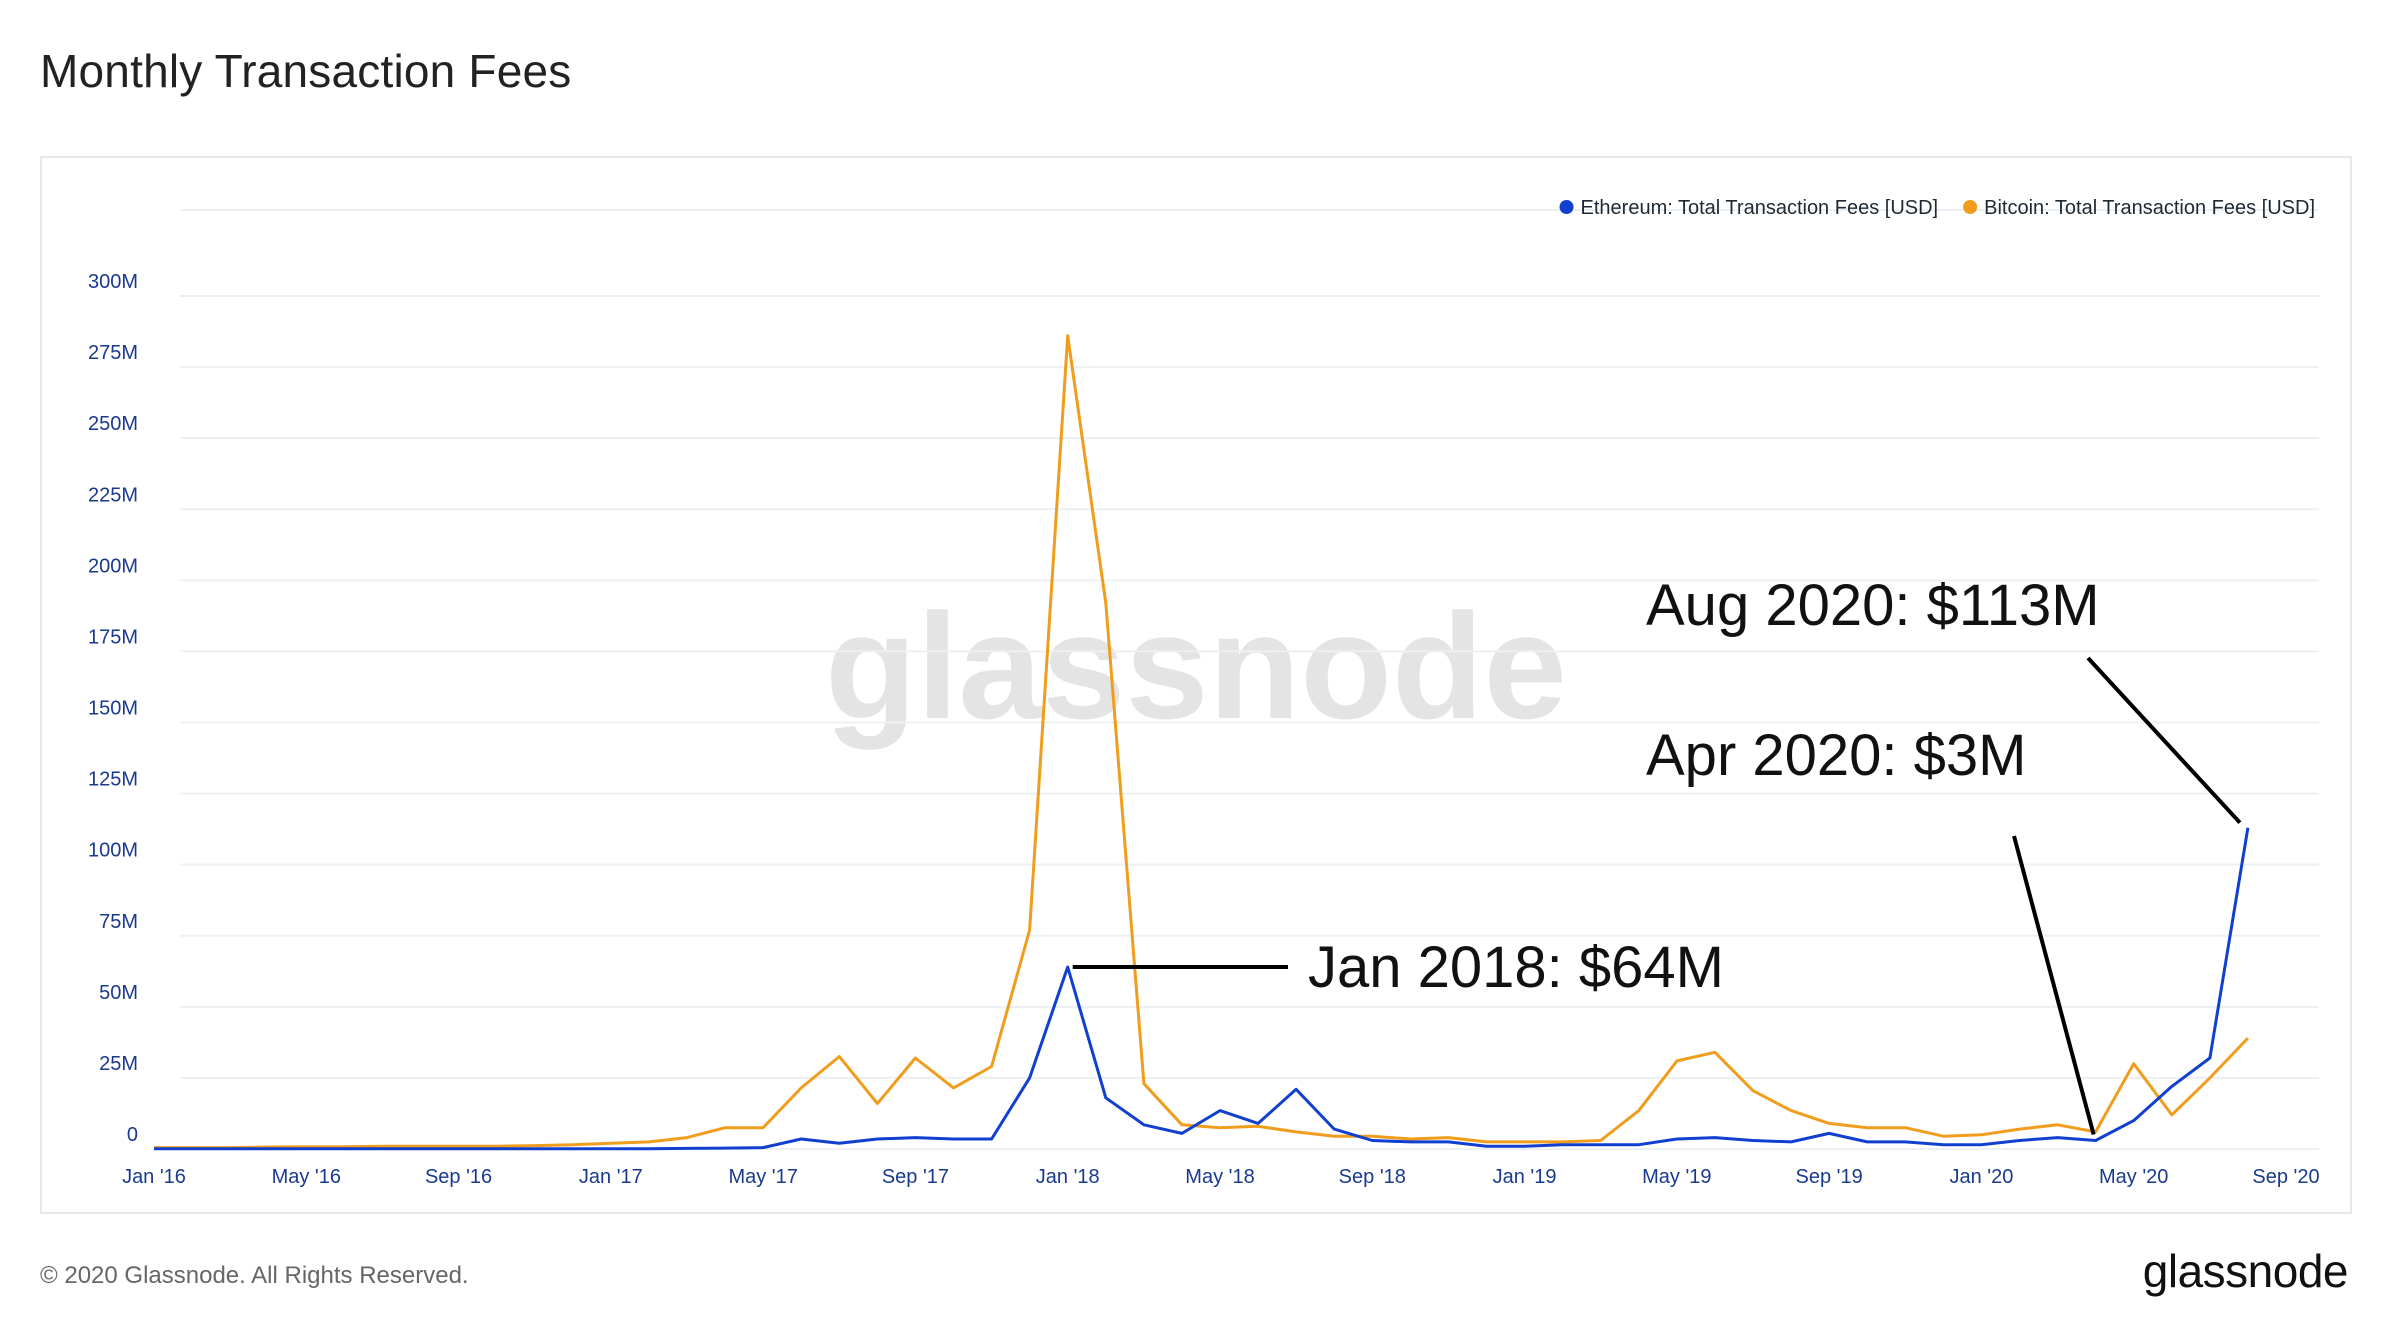 The width and height of the screenshot is (2382, 1334). Describe the element at coordinates (458, 1177) in the screenshot. I see `x-tick-label: Sep '16` at that location.